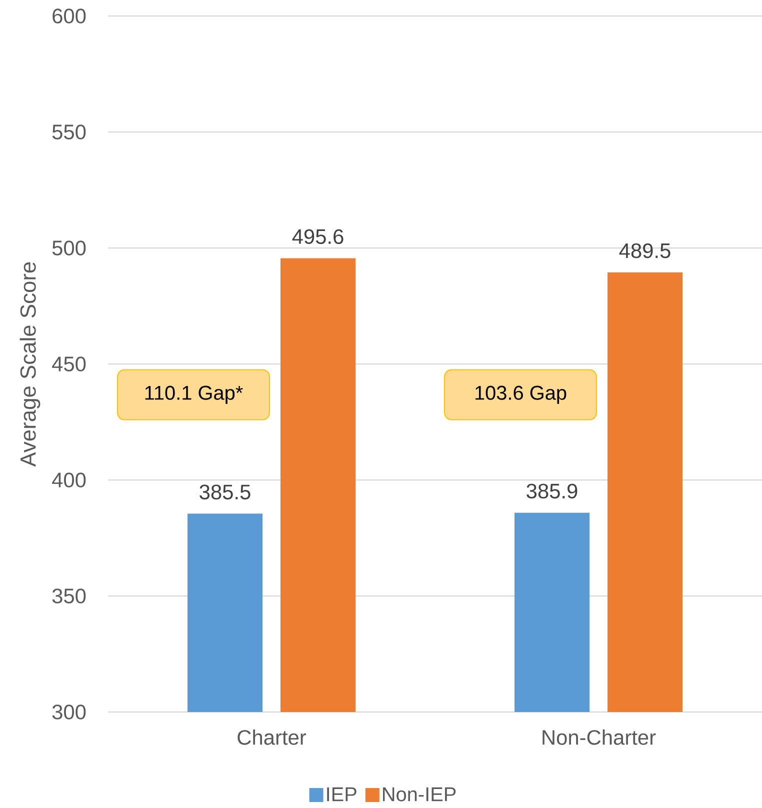  What do you see at coordinates (69, 712) in the screenshot?
I see `y-tick-label: 300` at bounding box center [69, 712].